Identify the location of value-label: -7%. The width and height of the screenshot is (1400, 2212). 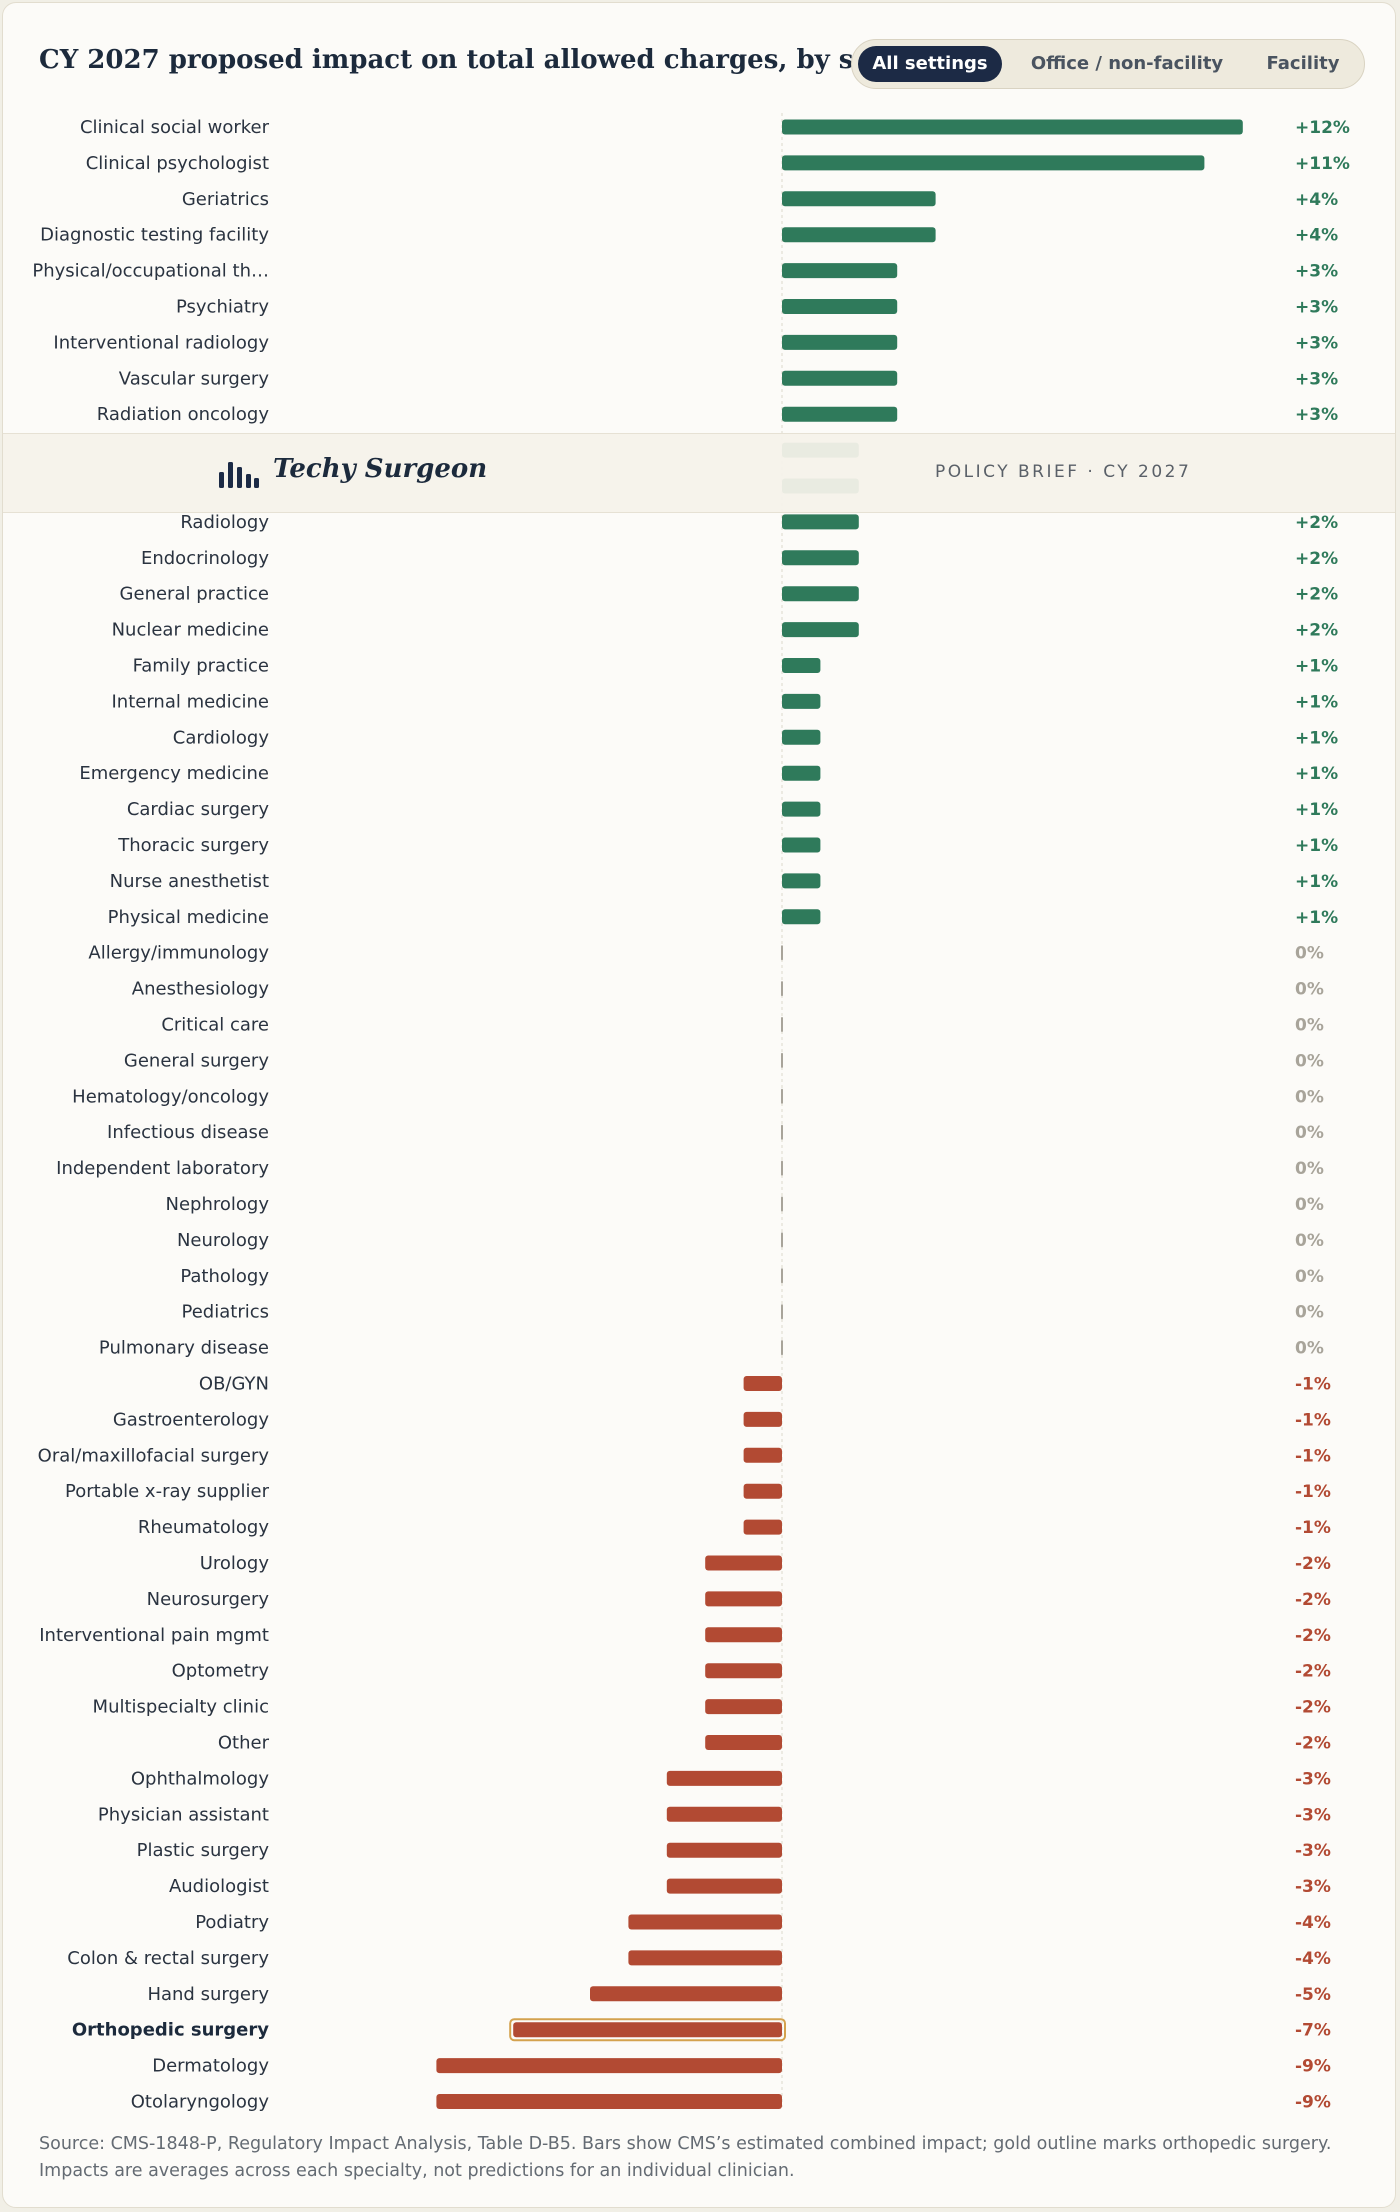
(1313, 2031).